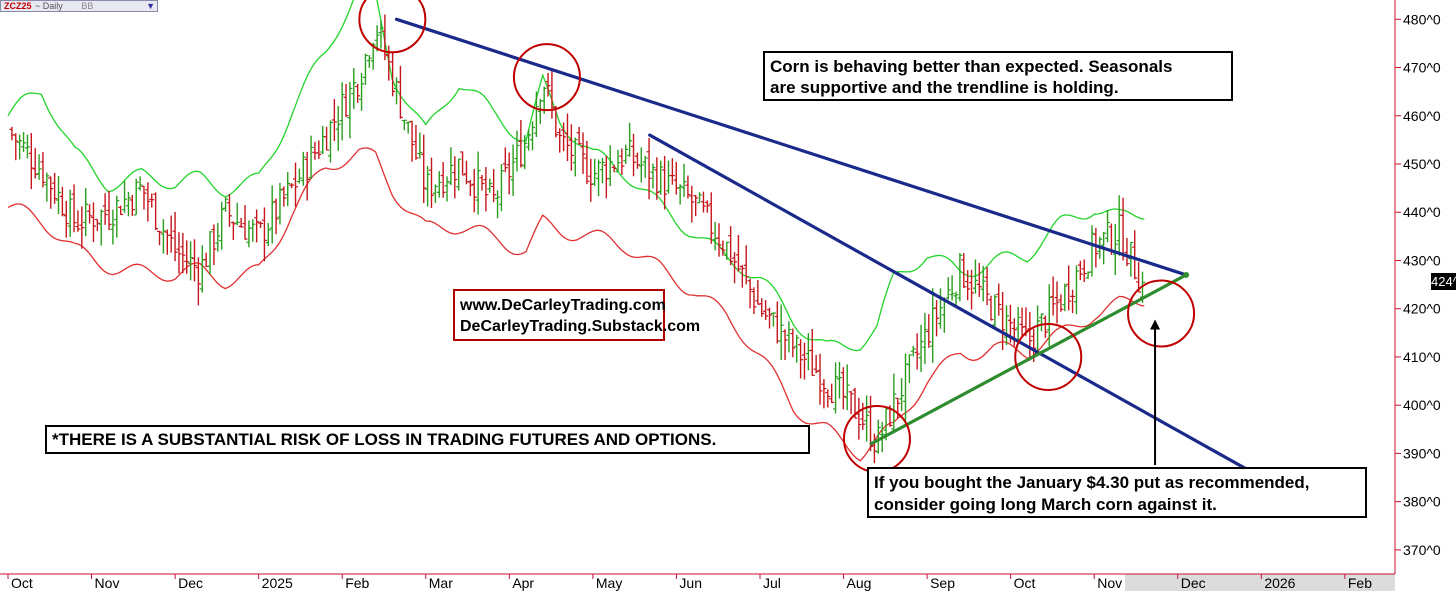  I want to click on x-tick-label: Apr, so click(523, 583).